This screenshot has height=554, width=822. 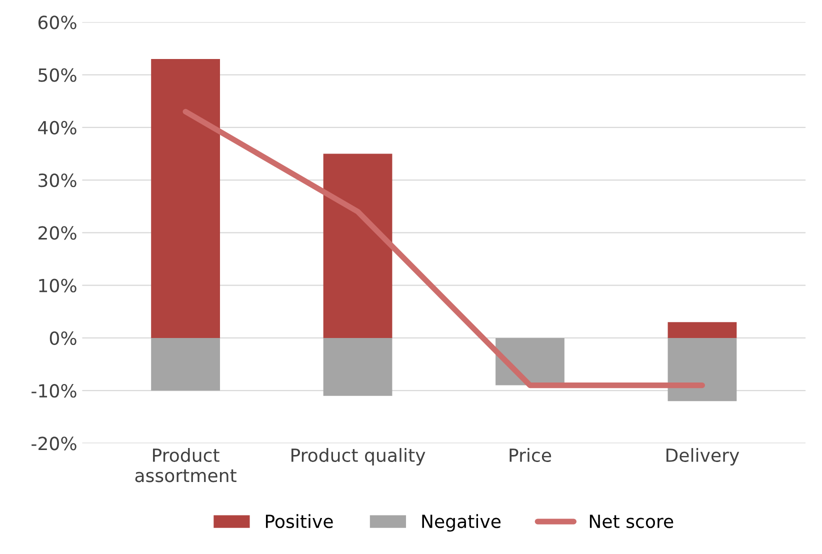 I want to click on y-tick-label: 60%, so click(x=57, y=23).